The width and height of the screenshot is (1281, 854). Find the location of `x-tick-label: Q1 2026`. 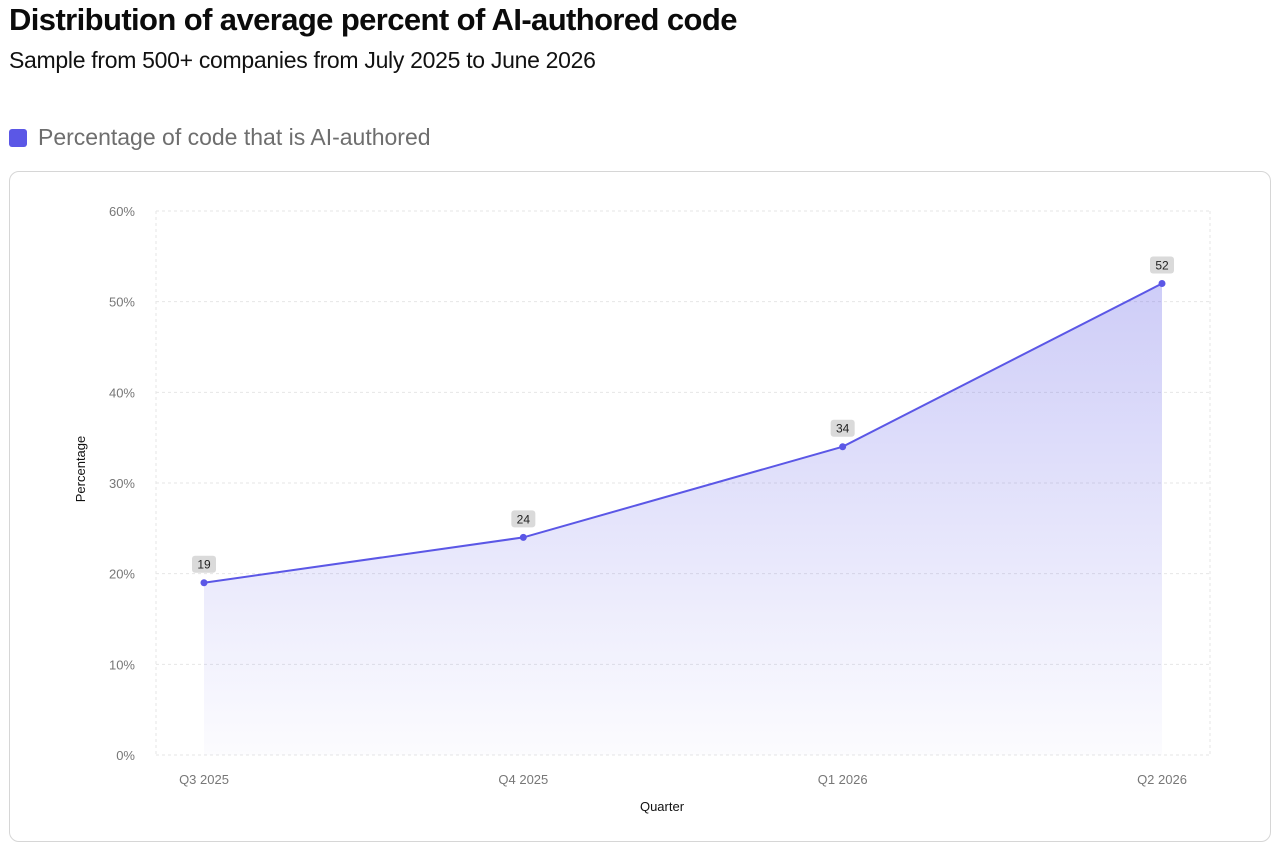

x-tick-label: Q1 2026 is located at coordinates (843, 779).